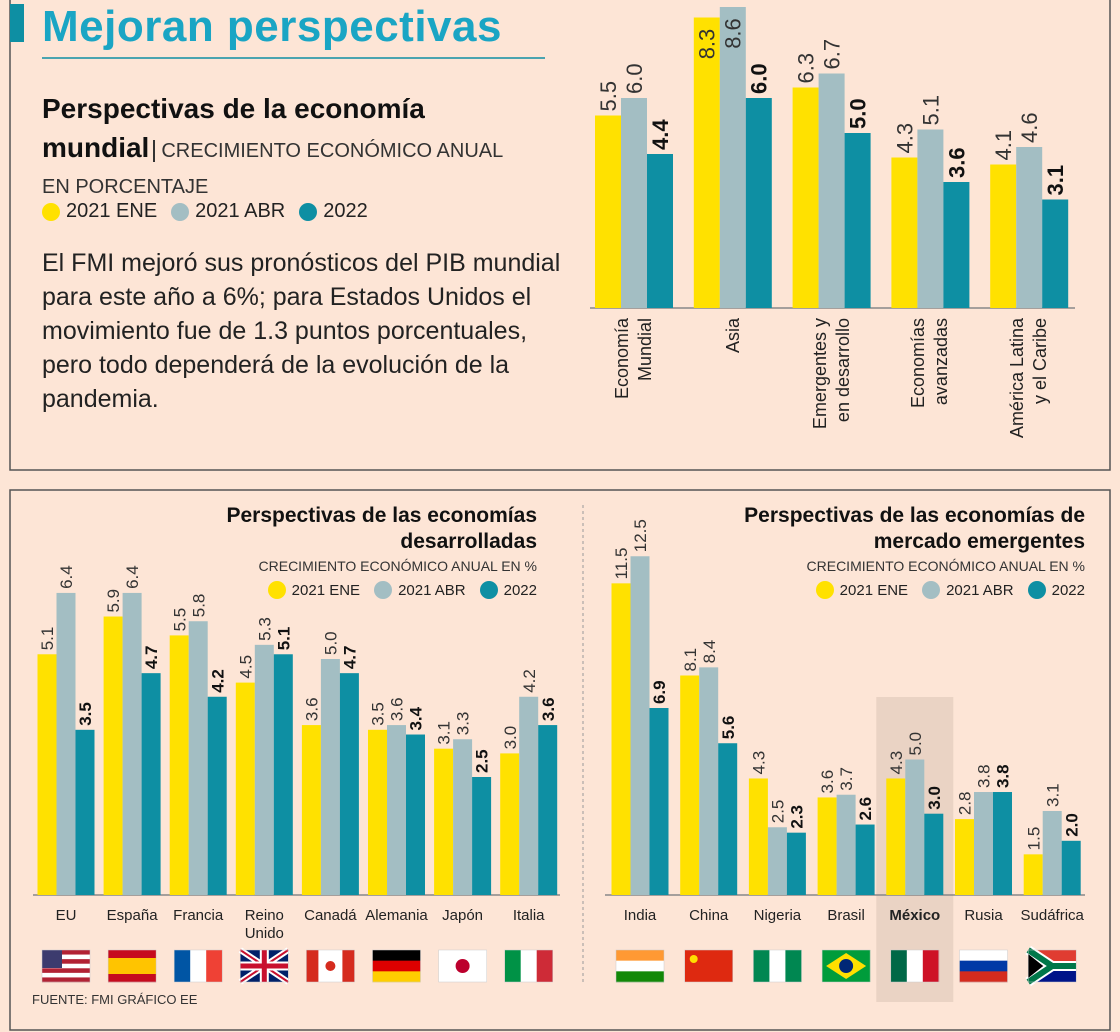 The width and height of the screenshot is (1120, 1032). I want to click on value-label: 5.6, so click(728, 728).